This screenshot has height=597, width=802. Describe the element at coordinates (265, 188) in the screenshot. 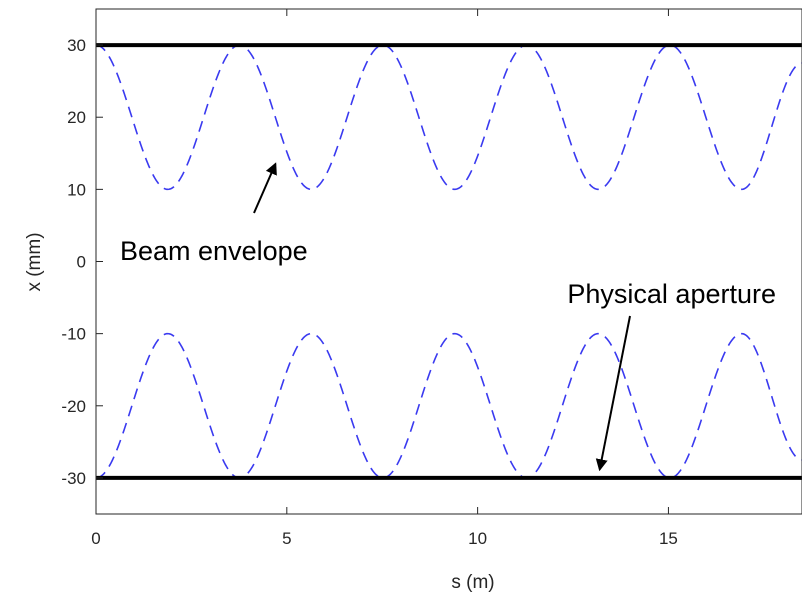

I see `beam-annotation-arrow` at that location.